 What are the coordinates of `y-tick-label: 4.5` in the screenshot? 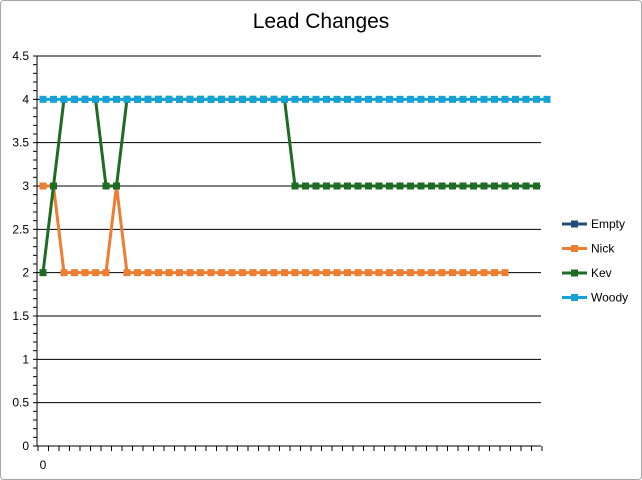 It's located at (20, 56).